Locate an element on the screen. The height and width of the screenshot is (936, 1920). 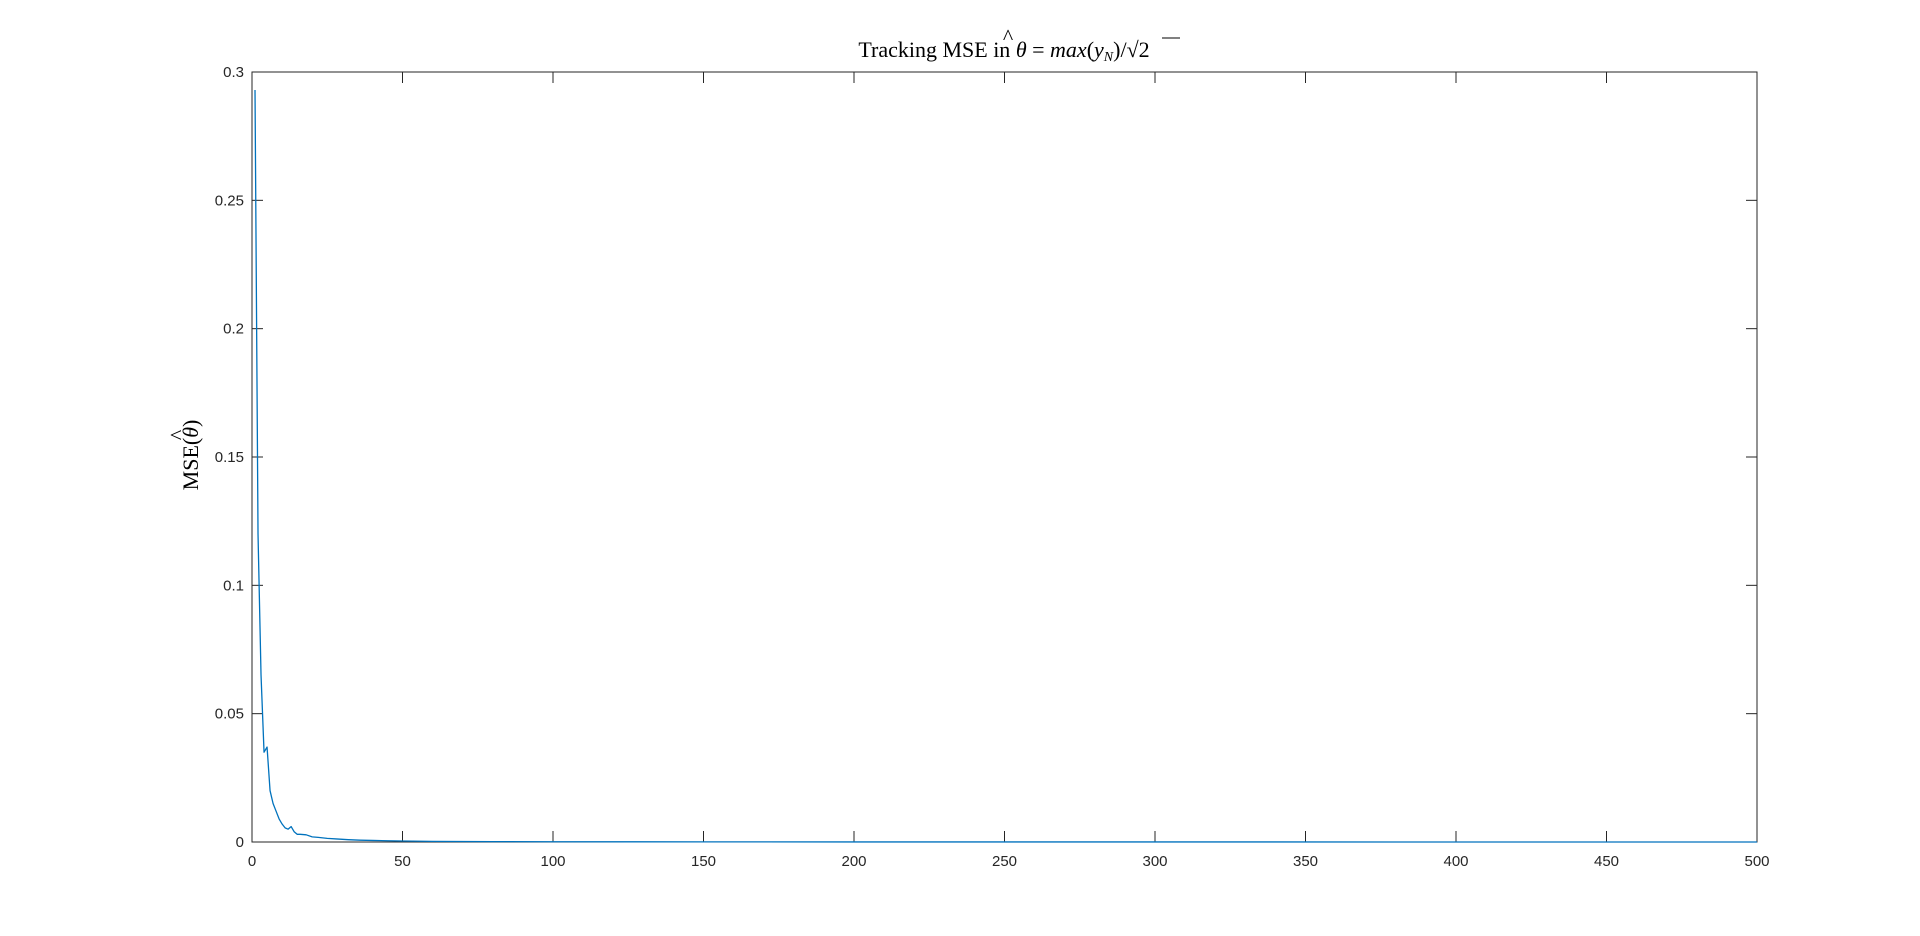
chart-title: Tracking MSE in θ = max(yN)/√2 is located at coordinates (1003, 51).